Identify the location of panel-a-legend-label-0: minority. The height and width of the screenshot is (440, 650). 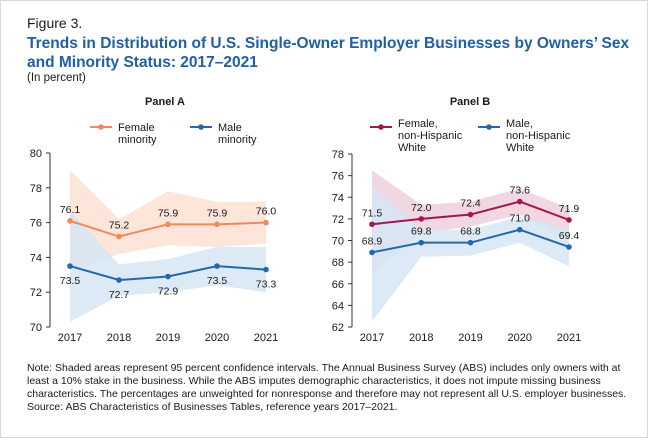
(137, 140).